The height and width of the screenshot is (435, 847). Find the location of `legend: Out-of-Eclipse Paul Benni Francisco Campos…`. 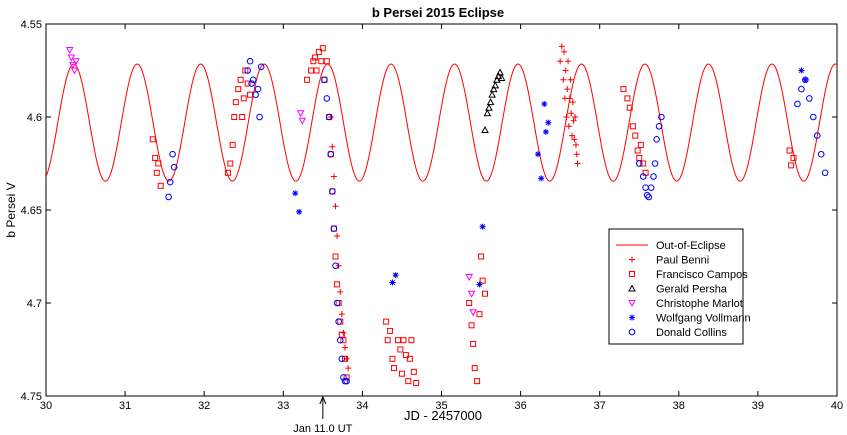

legend: Out-of-Eclipse Paul Benni Francisco Campos… is located at coordinates (679, 286).